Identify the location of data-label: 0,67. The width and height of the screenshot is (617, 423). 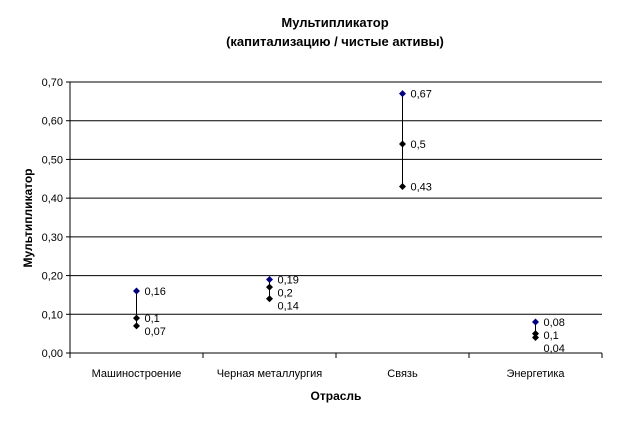
(421, 95).